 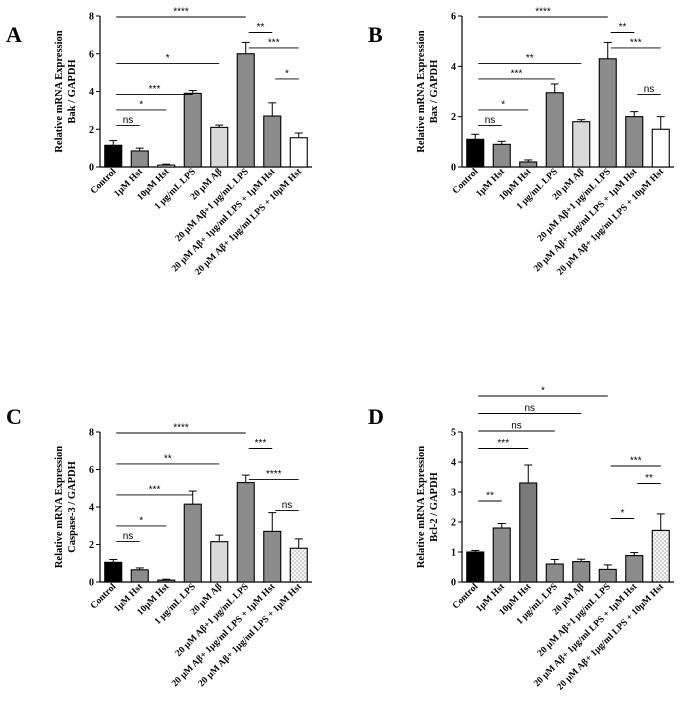 I want to click on panel-letter: A, so click(x=14, y=34).